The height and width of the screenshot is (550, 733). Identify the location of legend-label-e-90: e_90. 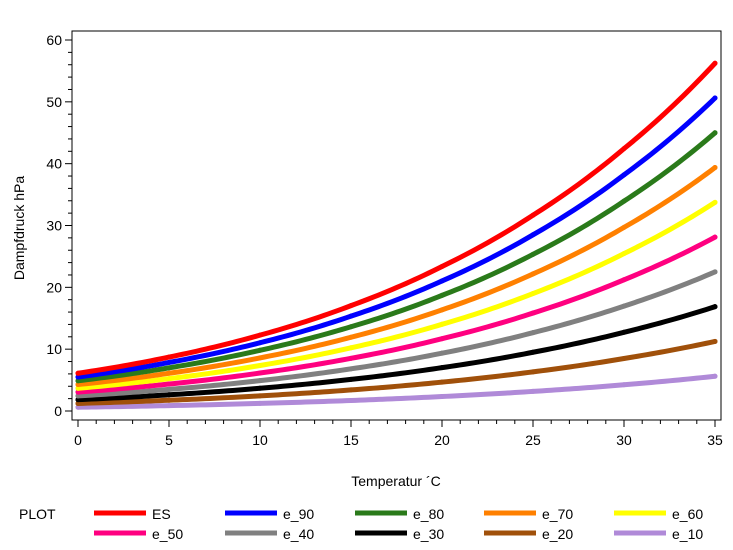
(298, 514).